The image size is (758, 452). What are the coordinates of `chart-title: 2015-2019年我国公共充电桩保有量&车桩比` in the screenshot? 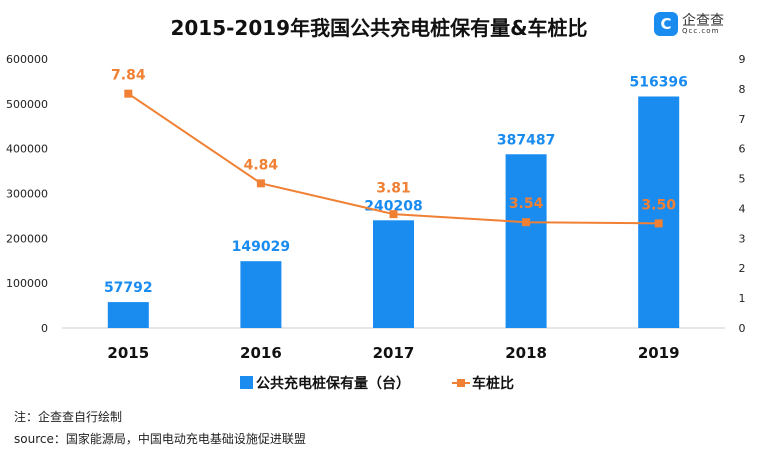 It's located at (379, 28).